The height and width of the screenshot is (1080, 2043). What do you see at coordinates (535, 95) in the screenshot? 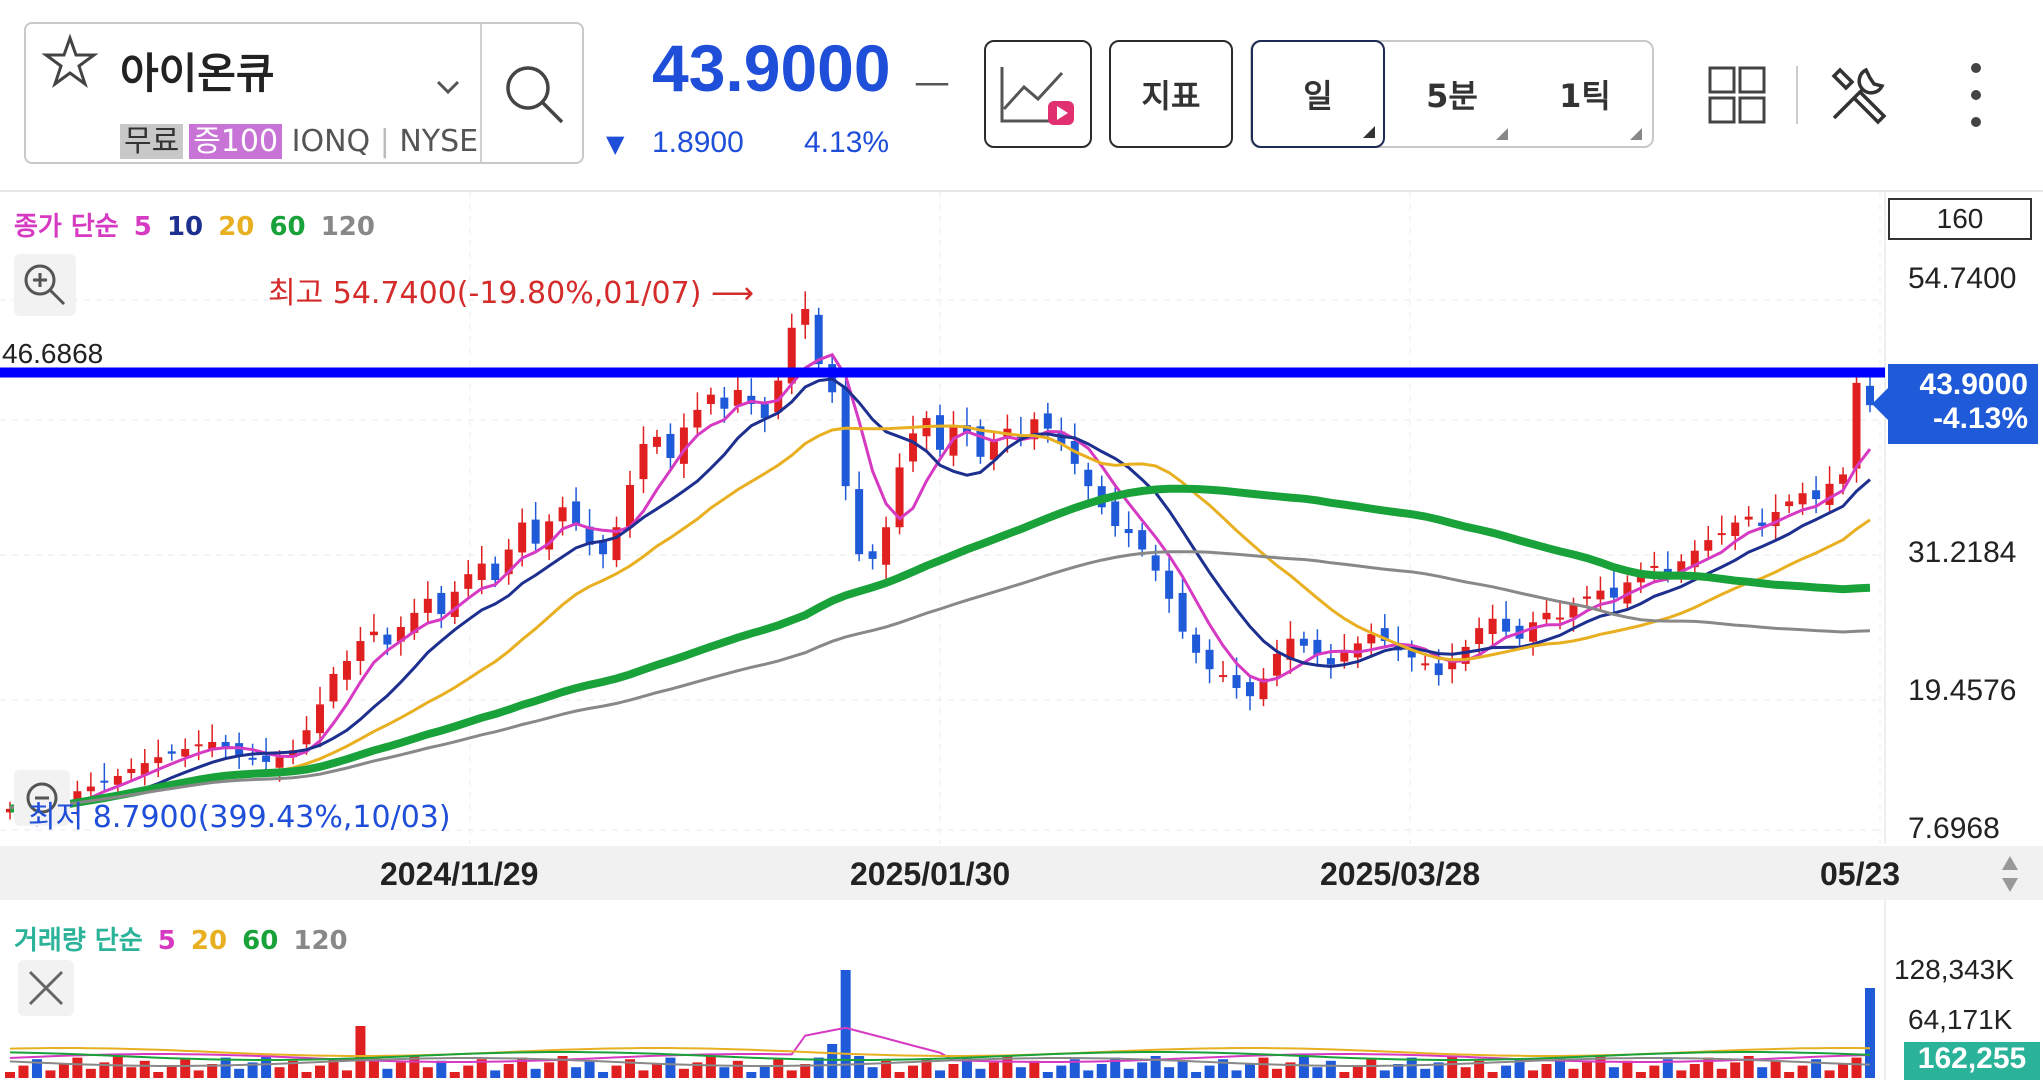
I see `search-icon` at bounding box center [535, 95].